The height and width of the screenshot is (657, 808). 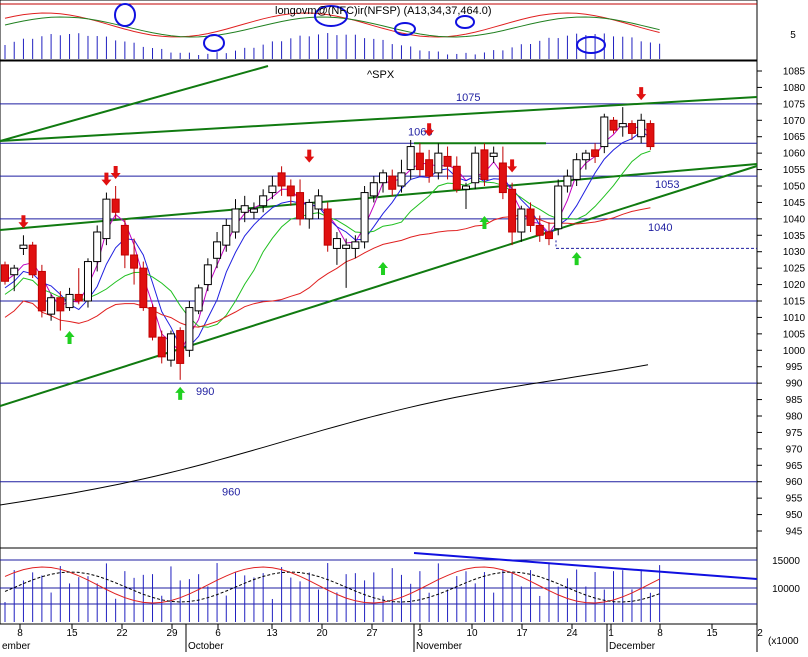 I want to click on volume-osc-red, so click(x=332, y=585).